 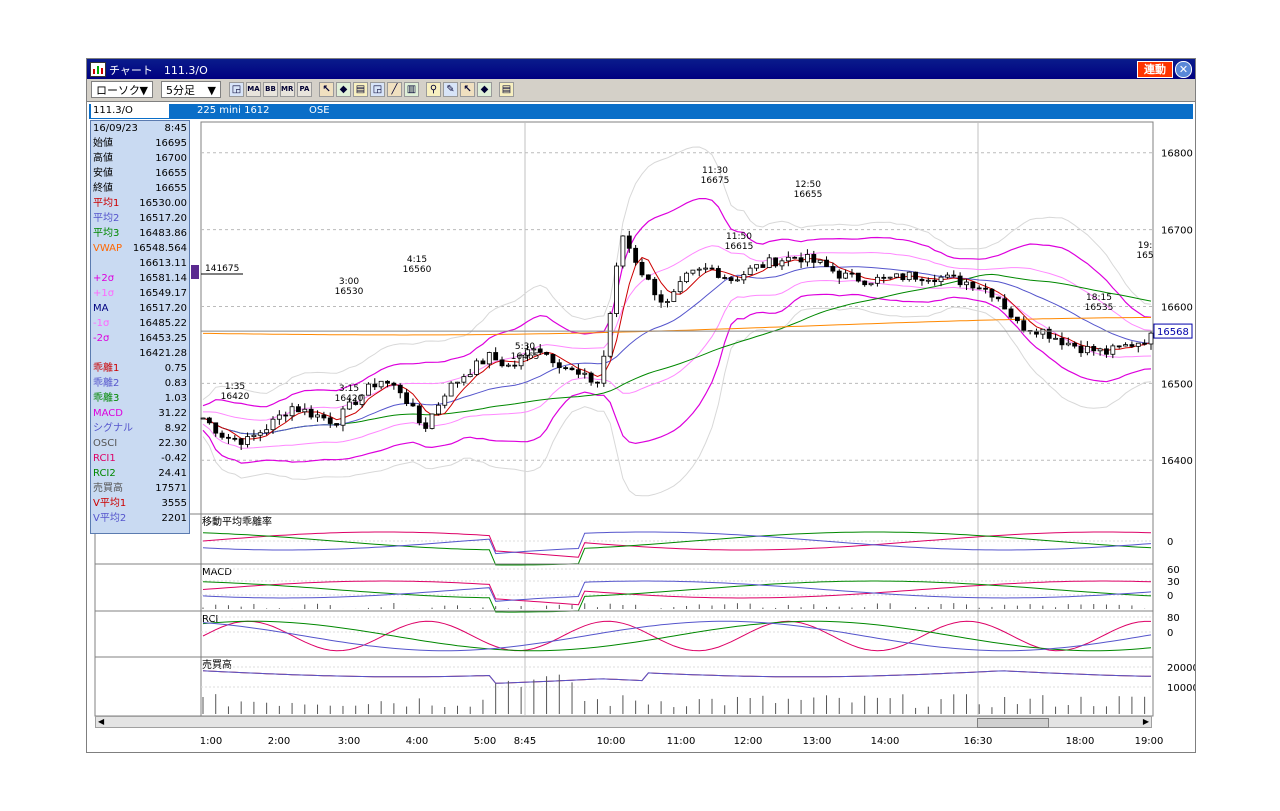 I want to click on value-number: 16549.17, so click(x=163, y=293).